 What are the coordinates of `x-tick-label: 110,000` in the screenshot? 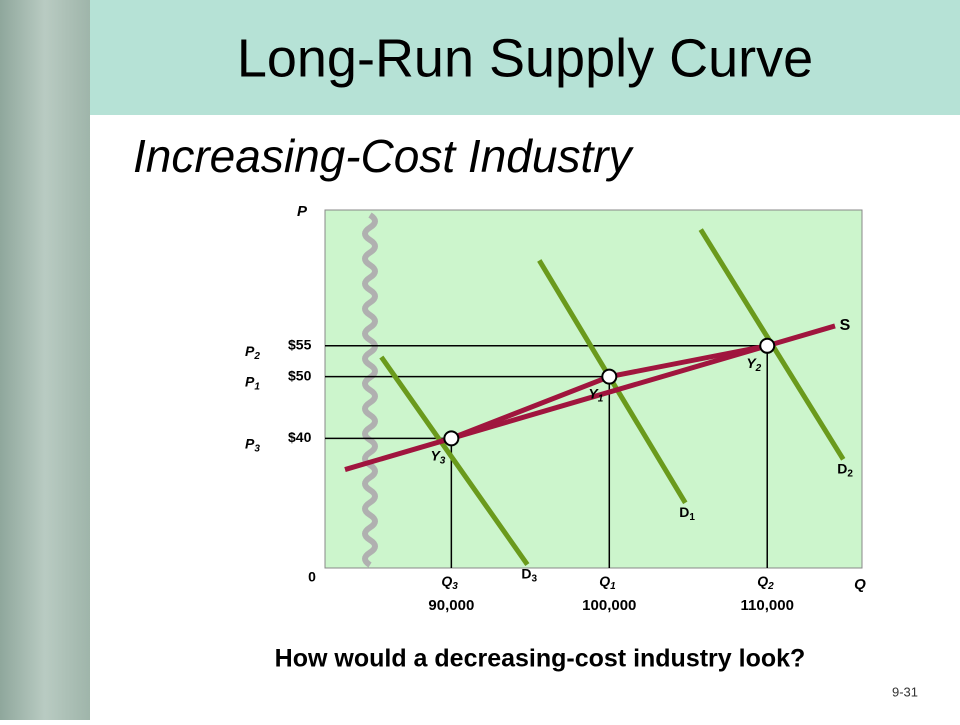 It's located at (767, 605).